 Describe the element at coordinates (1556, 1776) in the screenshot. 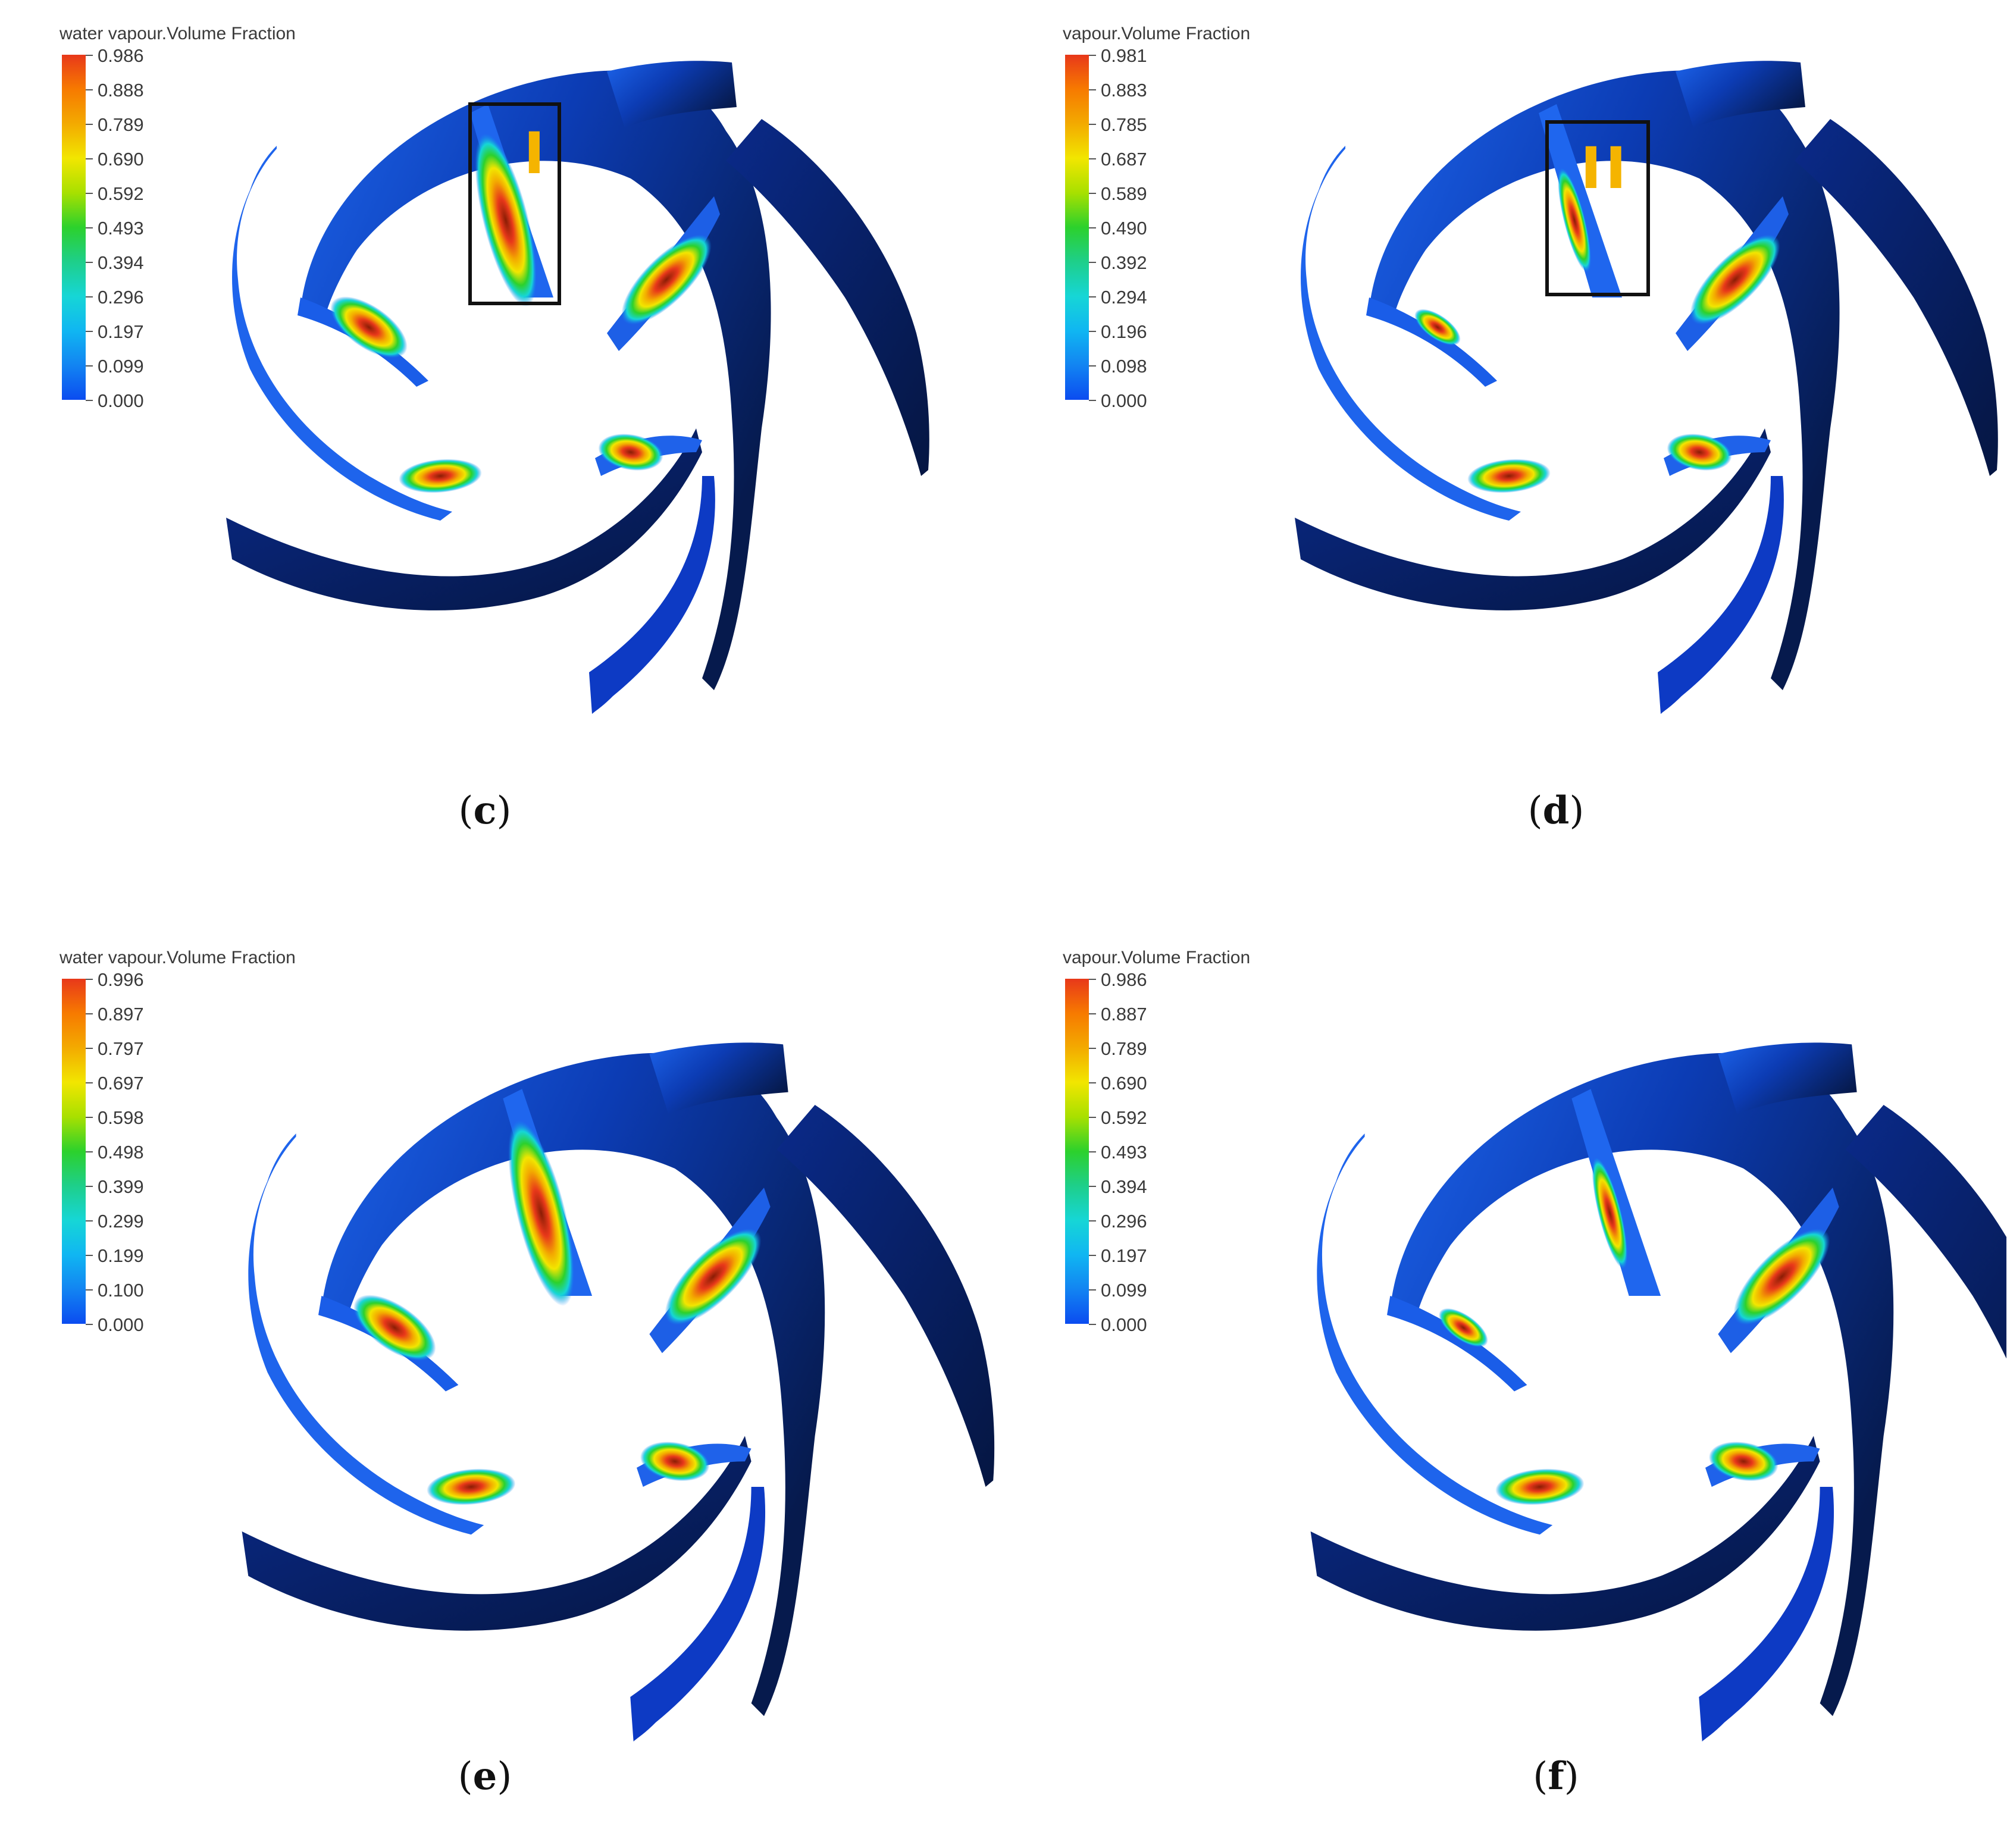

I see `panel-letter: f` at that location.